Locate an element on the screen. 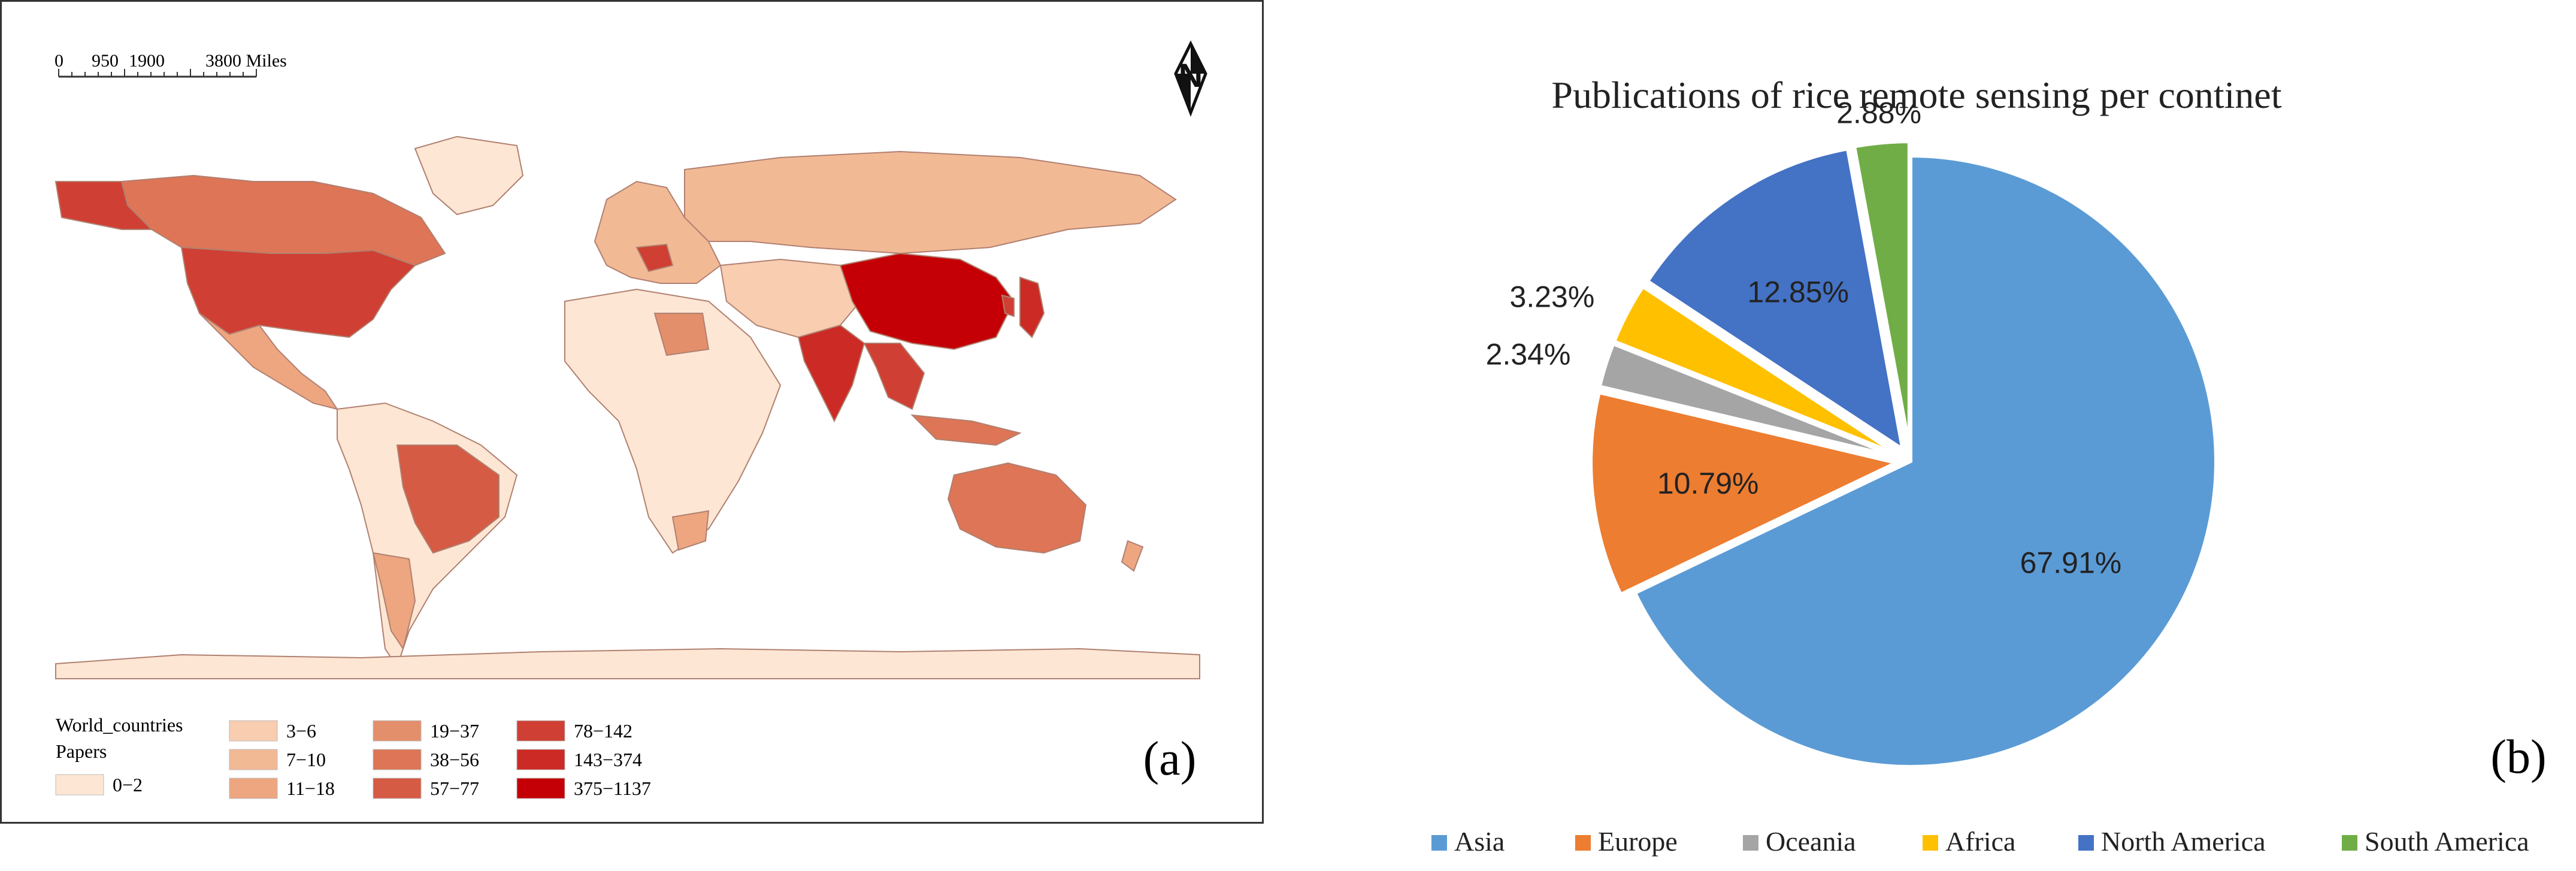  legend-label: 7−10 is located at coordinates (306, 759).